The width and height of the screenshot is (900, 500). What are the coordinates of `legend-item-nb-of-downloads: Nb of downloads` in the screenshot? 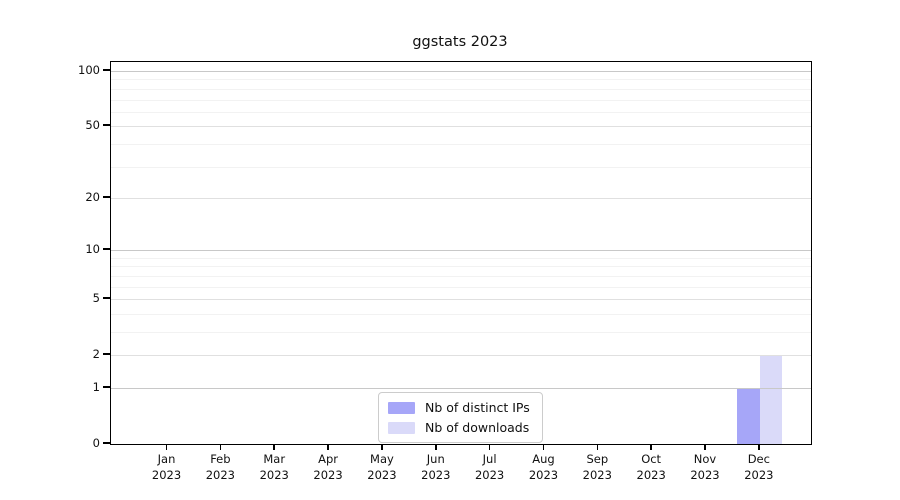 It's located at (459, 427).